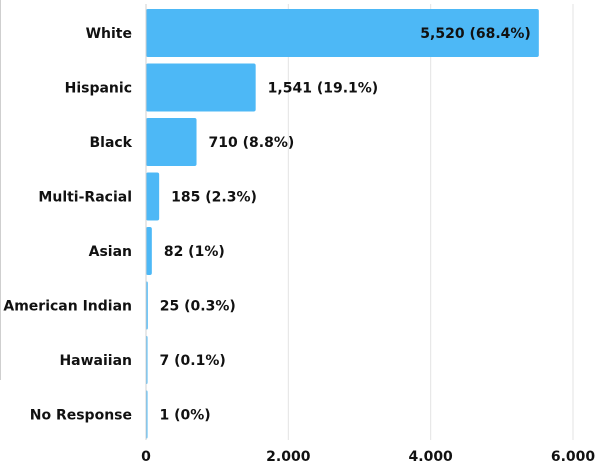 This screenshot has height=462, width=608. Describe the element at coordinates (95, 361) in the screenshot. I see `category-label: Hawaiian` at that location.